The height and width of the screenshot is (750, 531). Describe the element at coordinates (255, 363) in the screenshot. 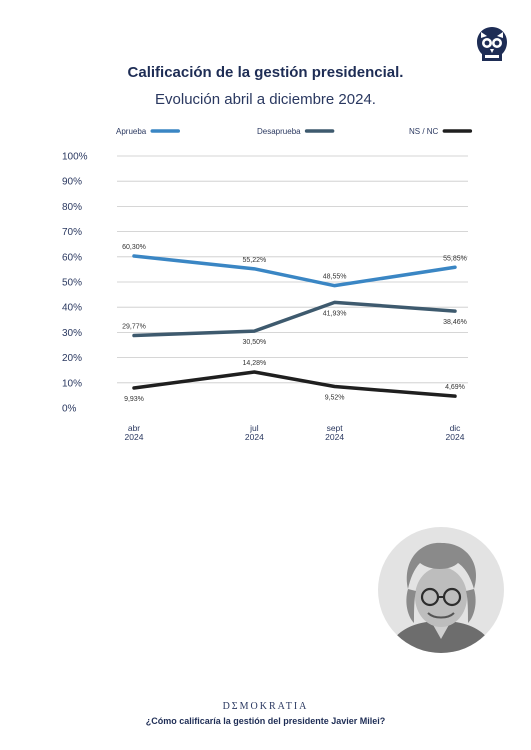

I see `data-label: 14,28%` at that location.